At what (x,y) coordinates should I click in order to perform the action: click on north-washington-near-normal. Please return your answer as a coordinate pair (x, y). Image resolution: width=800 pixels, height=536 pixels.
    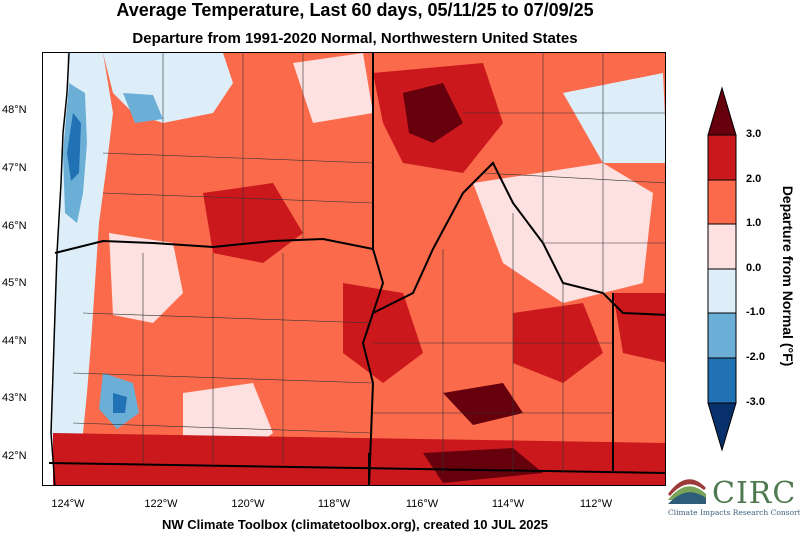
    Looking at the image, I should click on (333, 88).